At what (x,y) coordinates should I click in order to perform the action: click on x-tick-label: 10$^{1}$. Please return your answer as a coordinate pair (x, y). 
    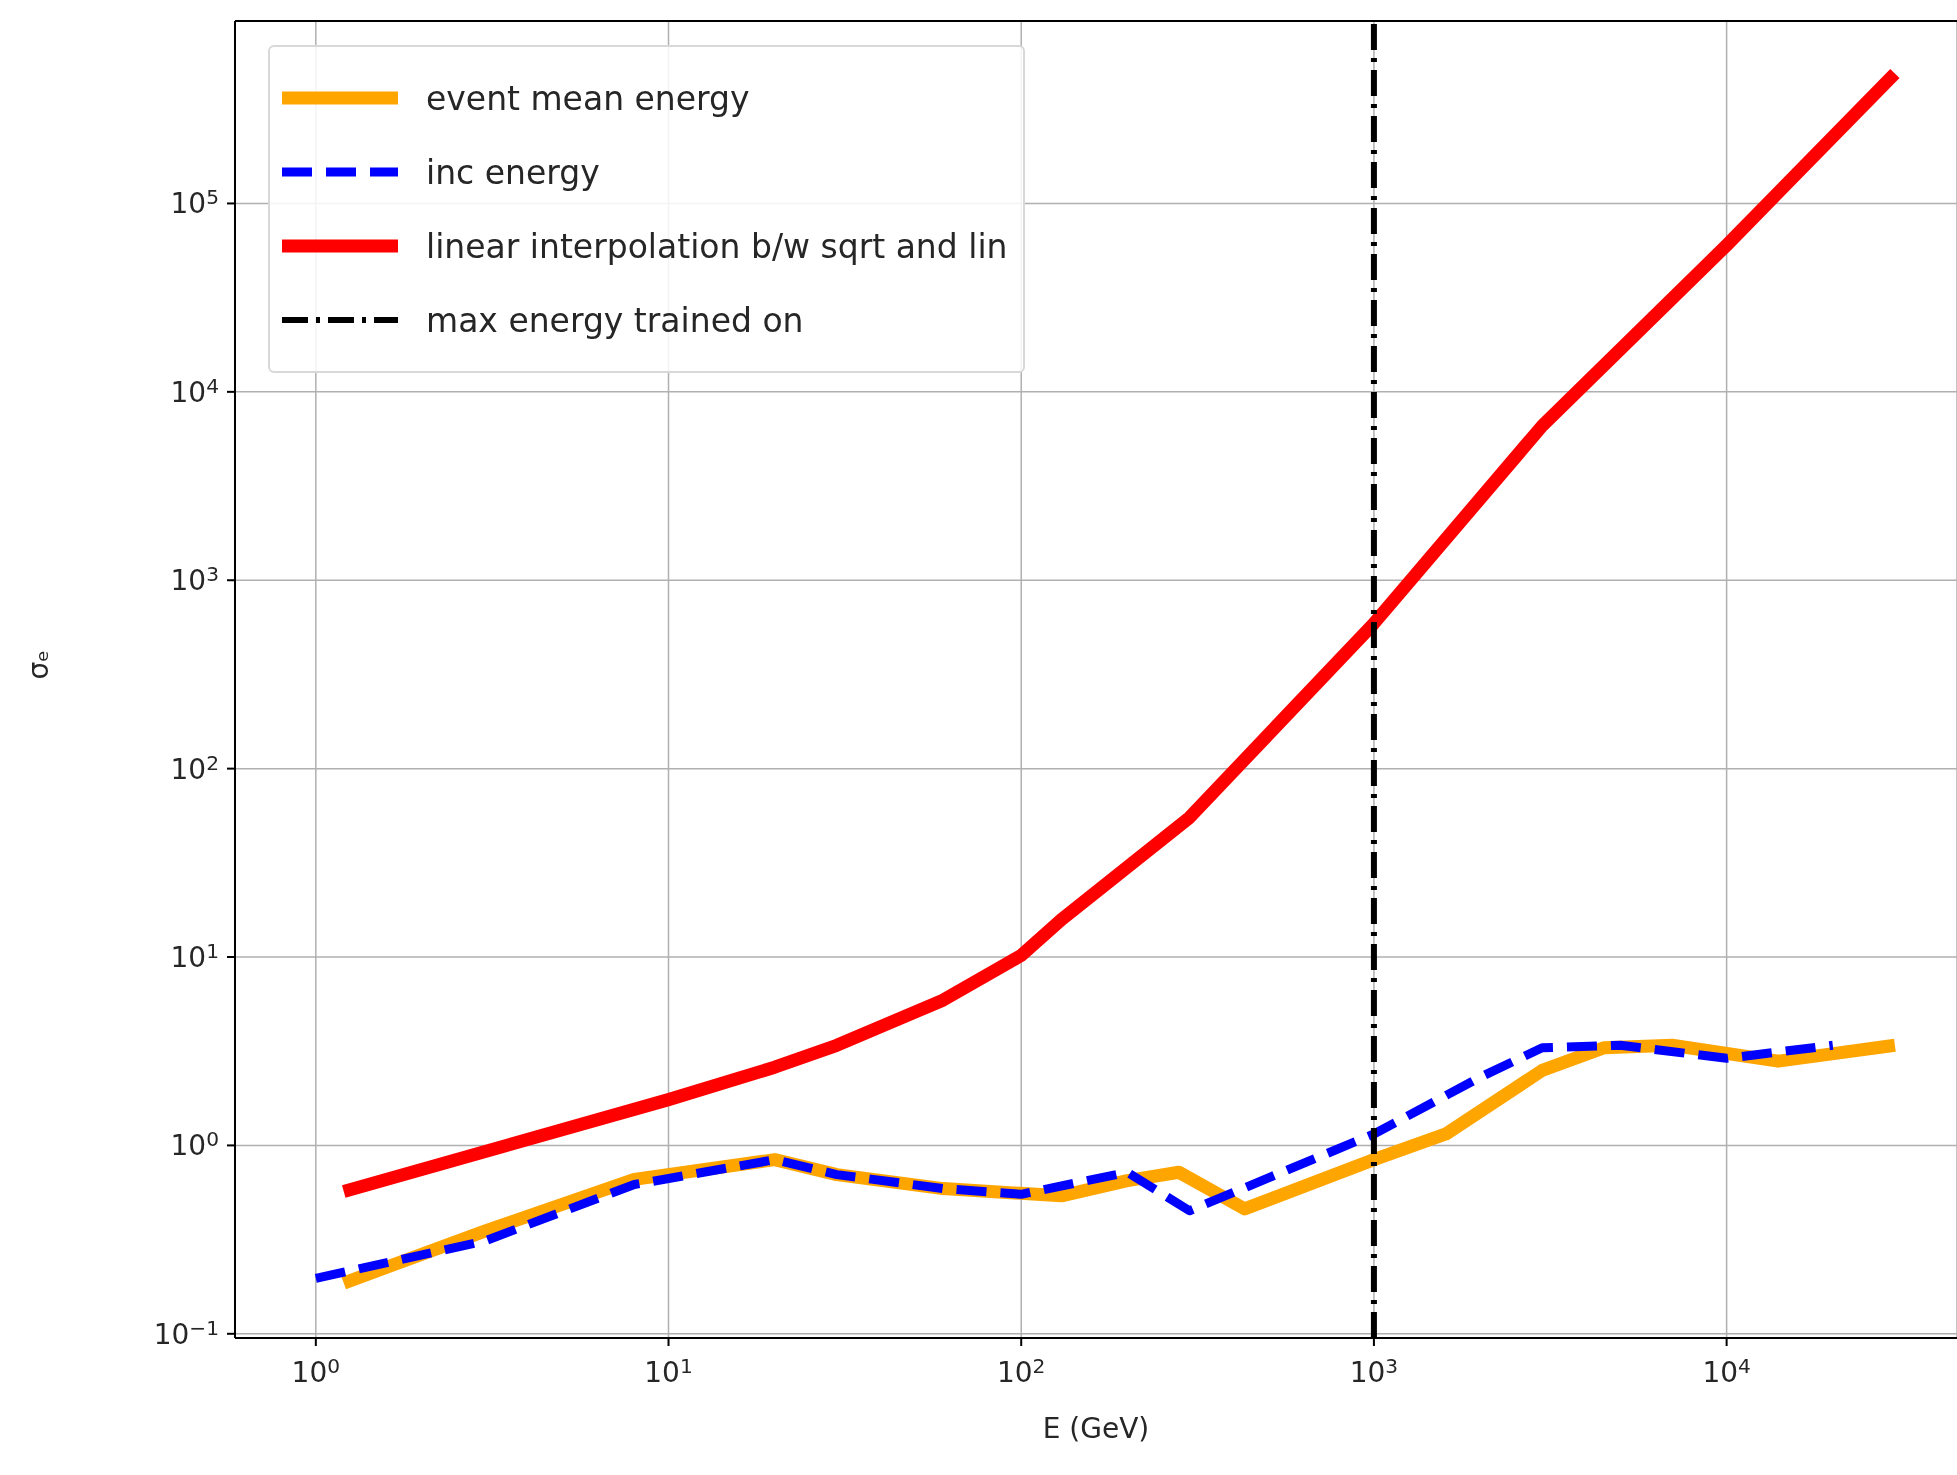
    Looking at the image, I should click on (668, 1371).